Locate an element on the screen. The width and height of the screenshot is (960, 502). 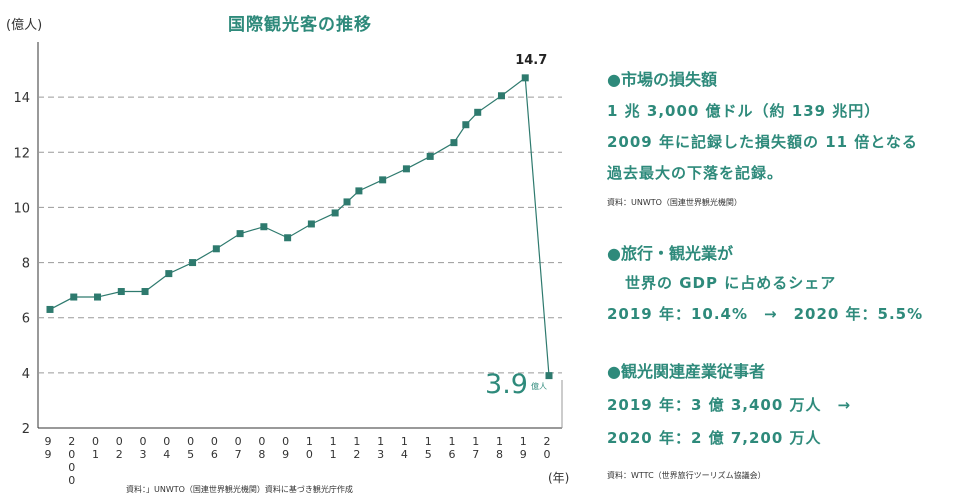
employment-source: 資料：WTTC（世界旅行ツーリズム協議会） is located at coordinates (686, 475).